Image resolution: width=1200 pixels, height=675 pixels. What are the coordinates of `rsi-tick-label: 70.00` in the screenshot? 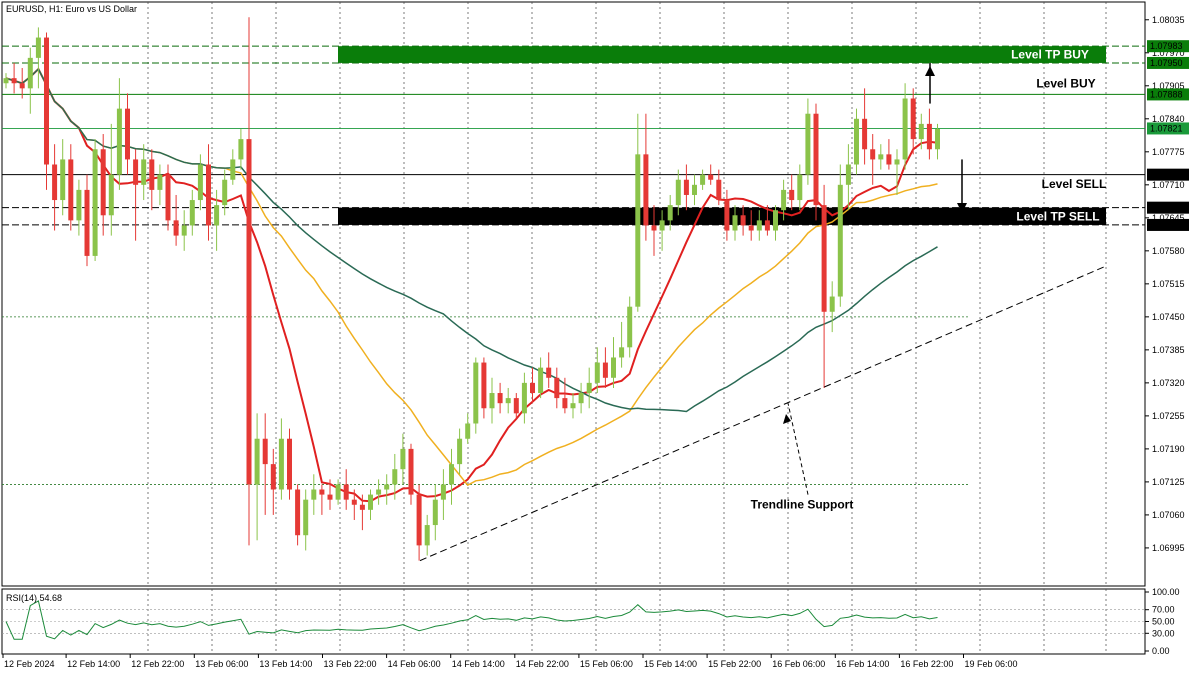 It's located at (1163, 610).